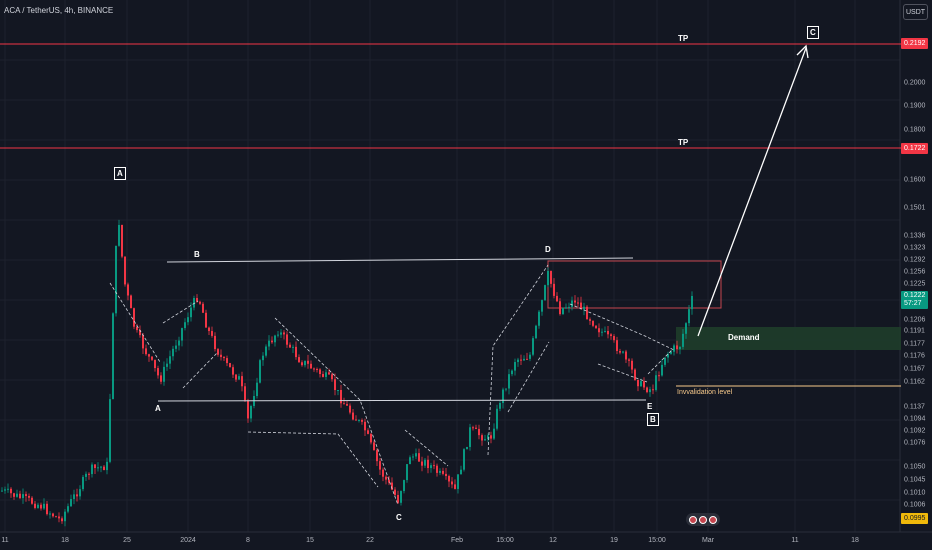  What do you see at coordinates (703, 519) in the screenshot?
I see `tradingview-logo-icon` at bounding box center [703, 519].